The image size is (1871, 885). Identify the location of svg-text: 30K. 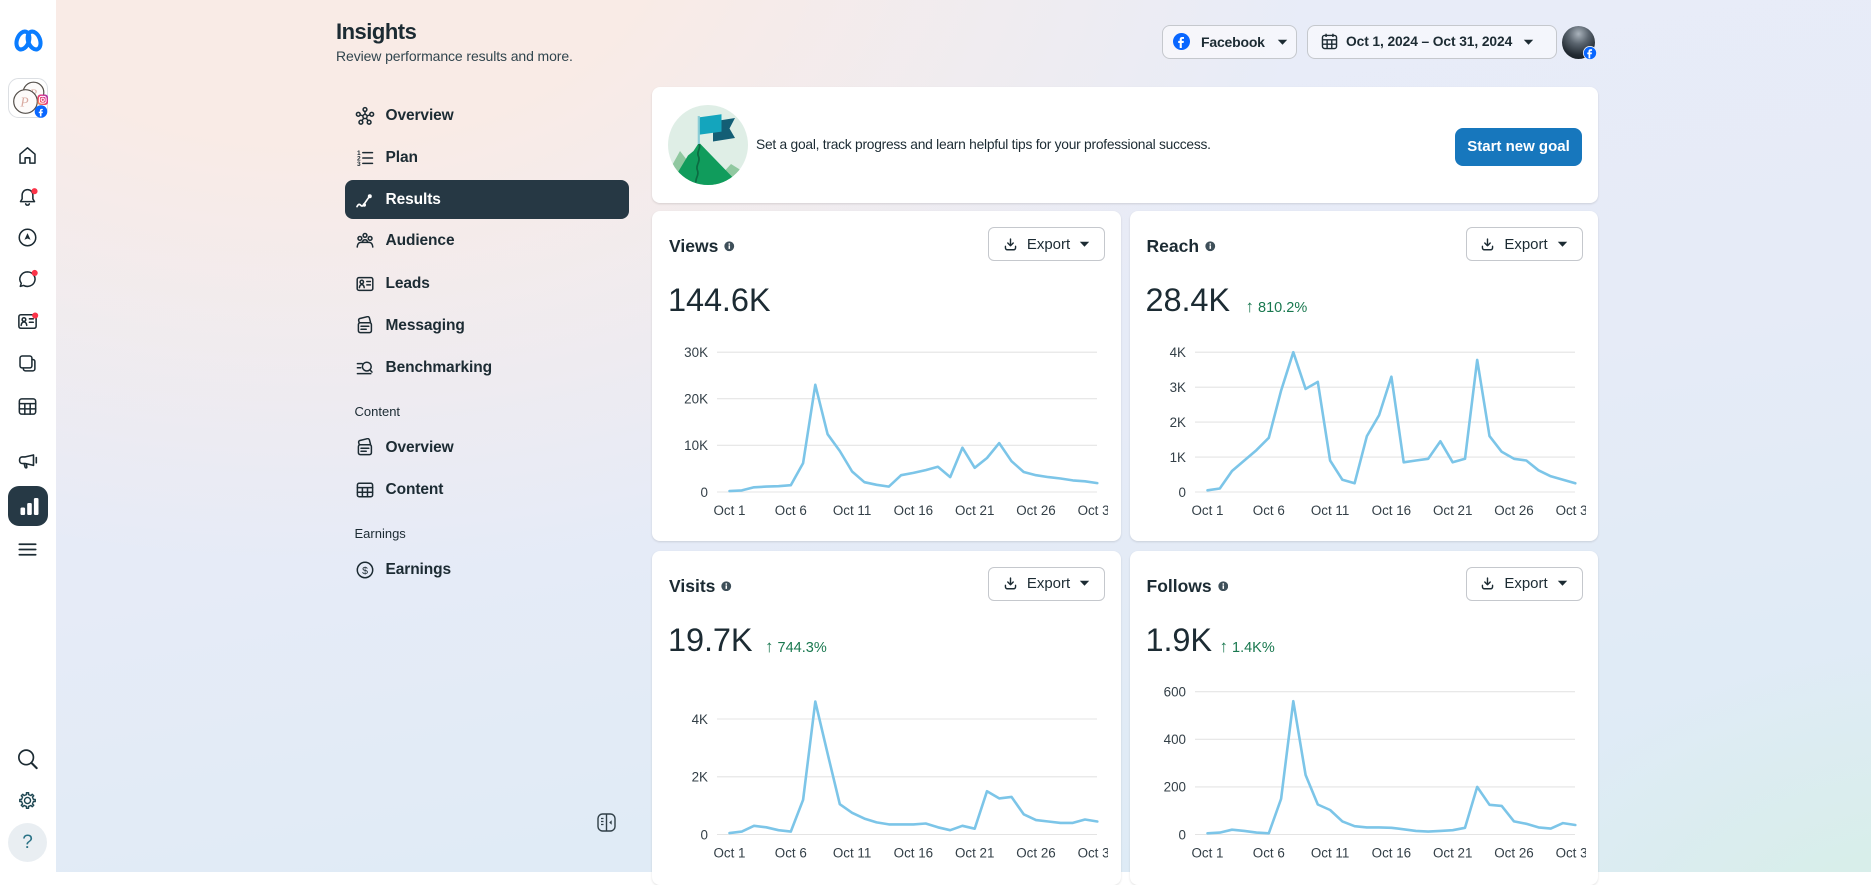
(696, 352).